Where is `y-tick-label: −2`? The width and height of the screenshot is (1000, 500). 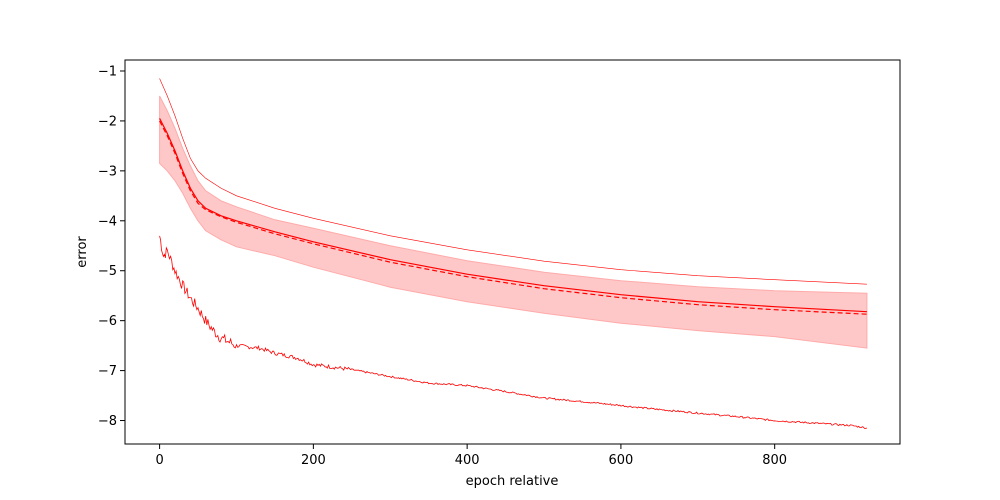 y-tick-label: −2 is located at coordinates (107, 121).